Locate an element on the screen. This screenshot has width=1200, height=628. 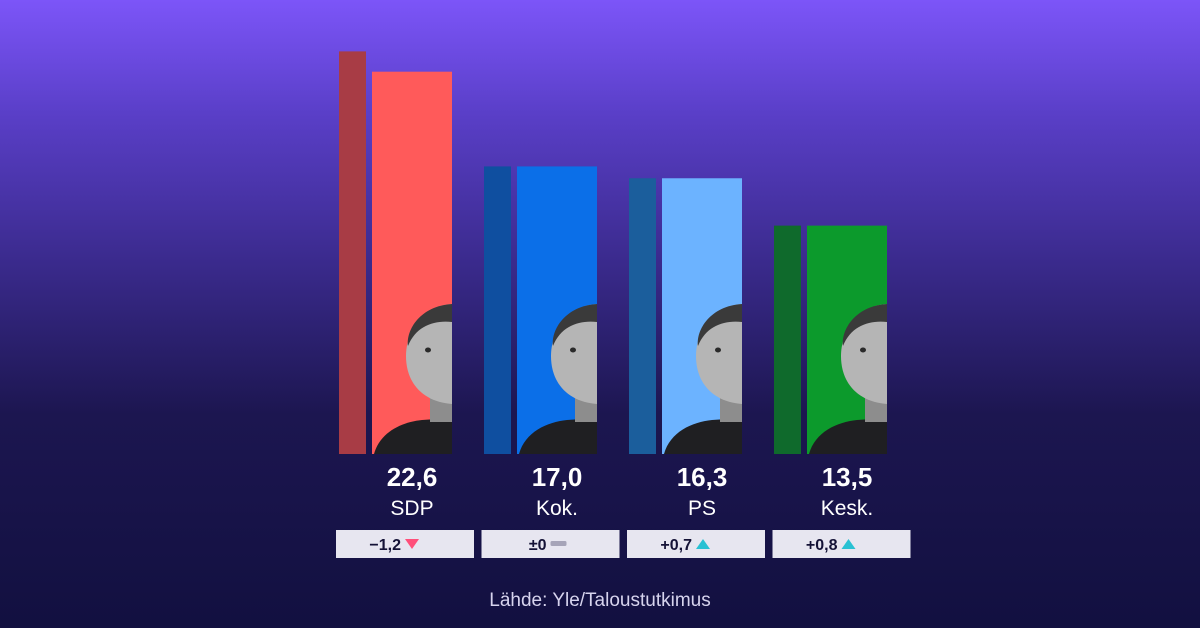
value-label-3: 13,5 is located at coordinates (847, 477).